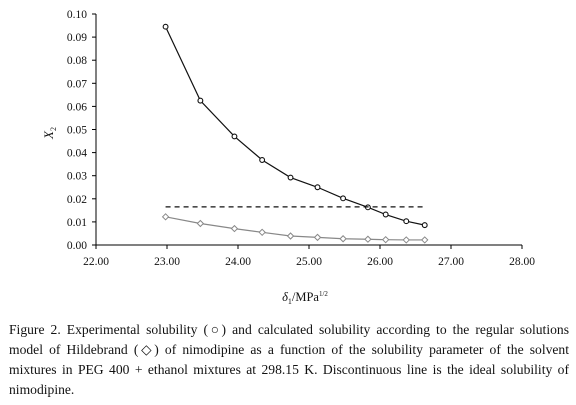 This screenshot has height=405, width=576. I want to click on y-tick-label: 0.04, so click(77, 154).